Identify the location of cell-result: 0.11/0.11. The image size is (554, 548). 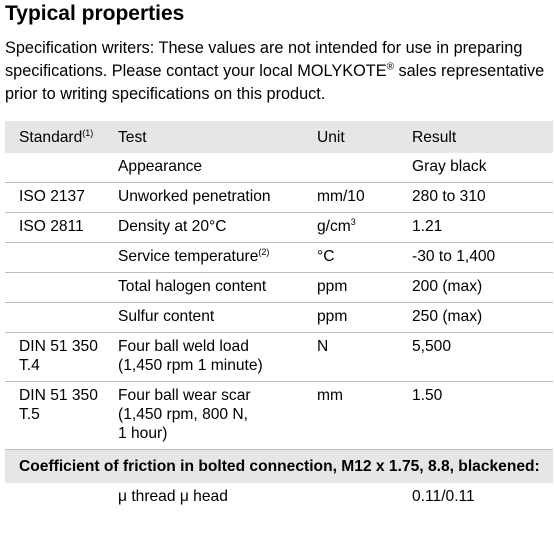
(443, 496).